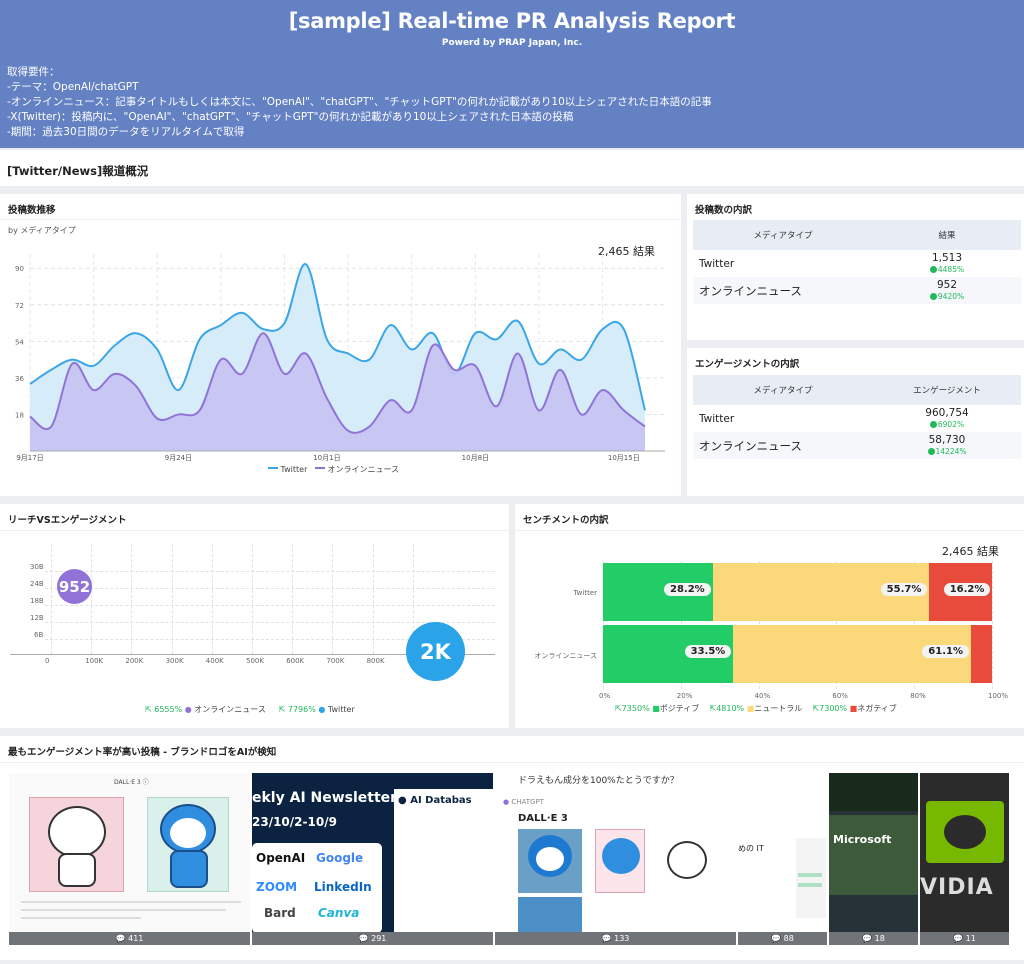 This screenshot has width=1024, height=964. Describe the element at coordinates (585, 593) in the screenshot. I see `category-label: Twitter` at that location.